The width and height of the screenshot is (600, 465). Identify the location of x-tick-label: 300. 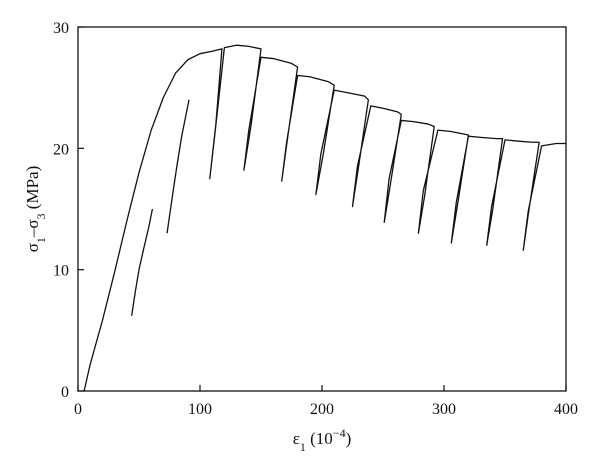
(444, 409).